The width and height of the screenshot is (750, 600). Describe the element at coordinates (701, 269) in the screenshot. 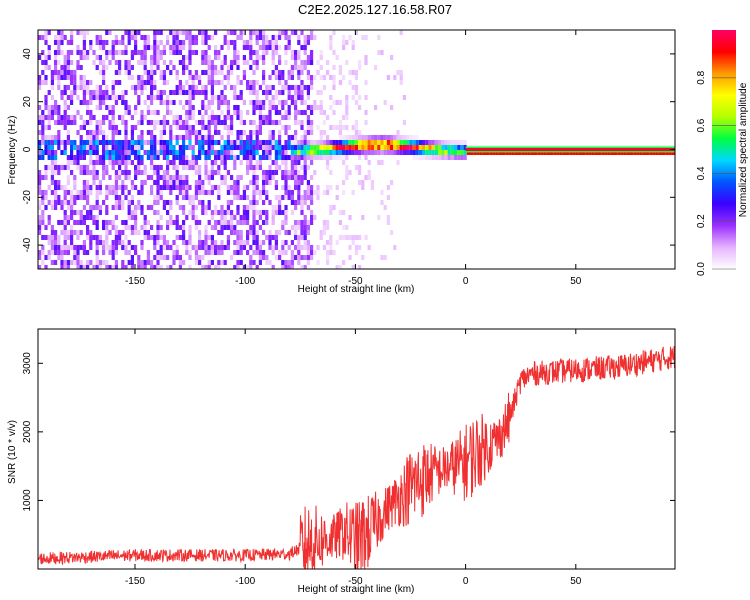

I see `colorbar-tick-label: 0.0` at that location.